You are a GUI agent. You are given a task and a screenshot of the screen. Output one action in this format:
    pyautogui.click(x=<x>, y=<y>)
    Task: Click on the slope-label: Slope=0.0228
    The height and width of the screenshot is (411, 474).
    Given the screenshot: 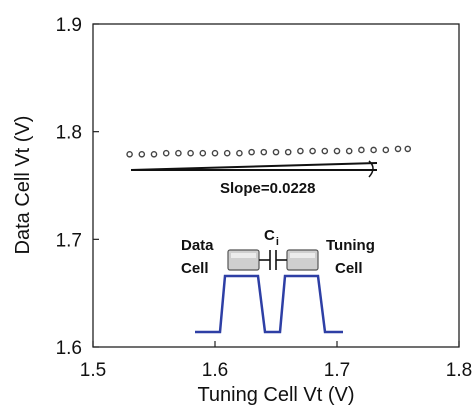 What is the action you would take?
    pyautogui.click(x=267, y=188)
    